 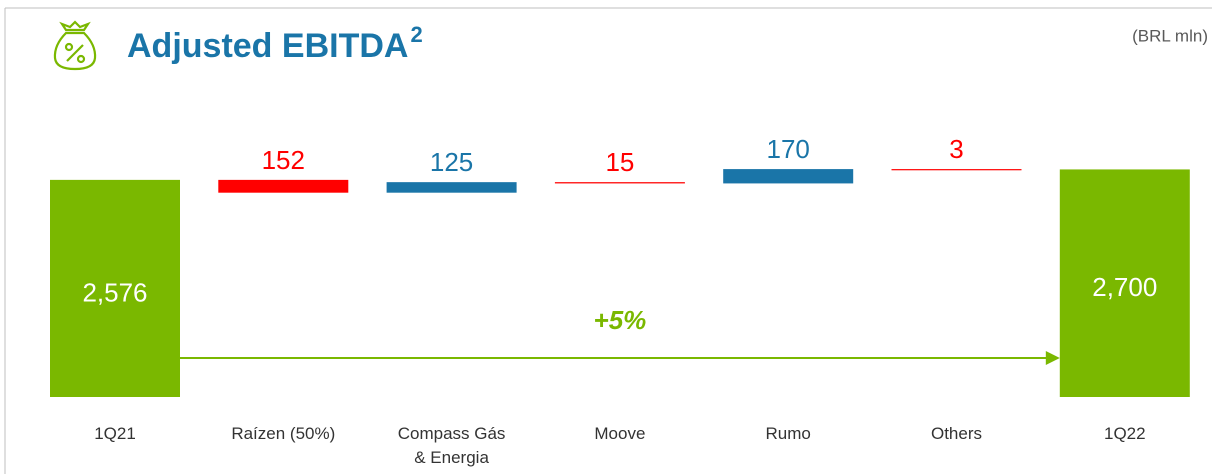 What do you see at coordinates (114, 292) in the screenshot?
I see `value-label: 2,576` at bounding box center [114, 292].